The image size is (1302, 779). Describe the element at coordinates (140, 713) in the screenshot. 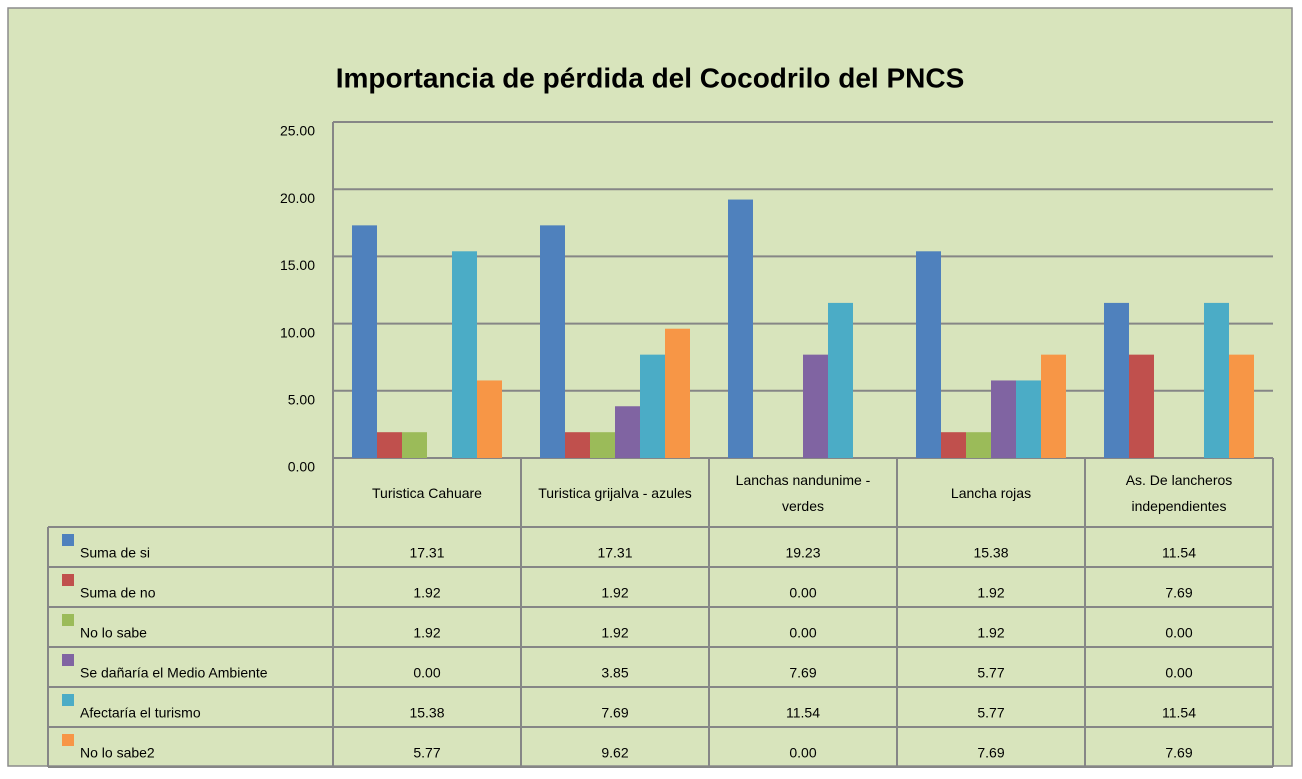

I see `legend-label: Afectaría el turismo` at that location.